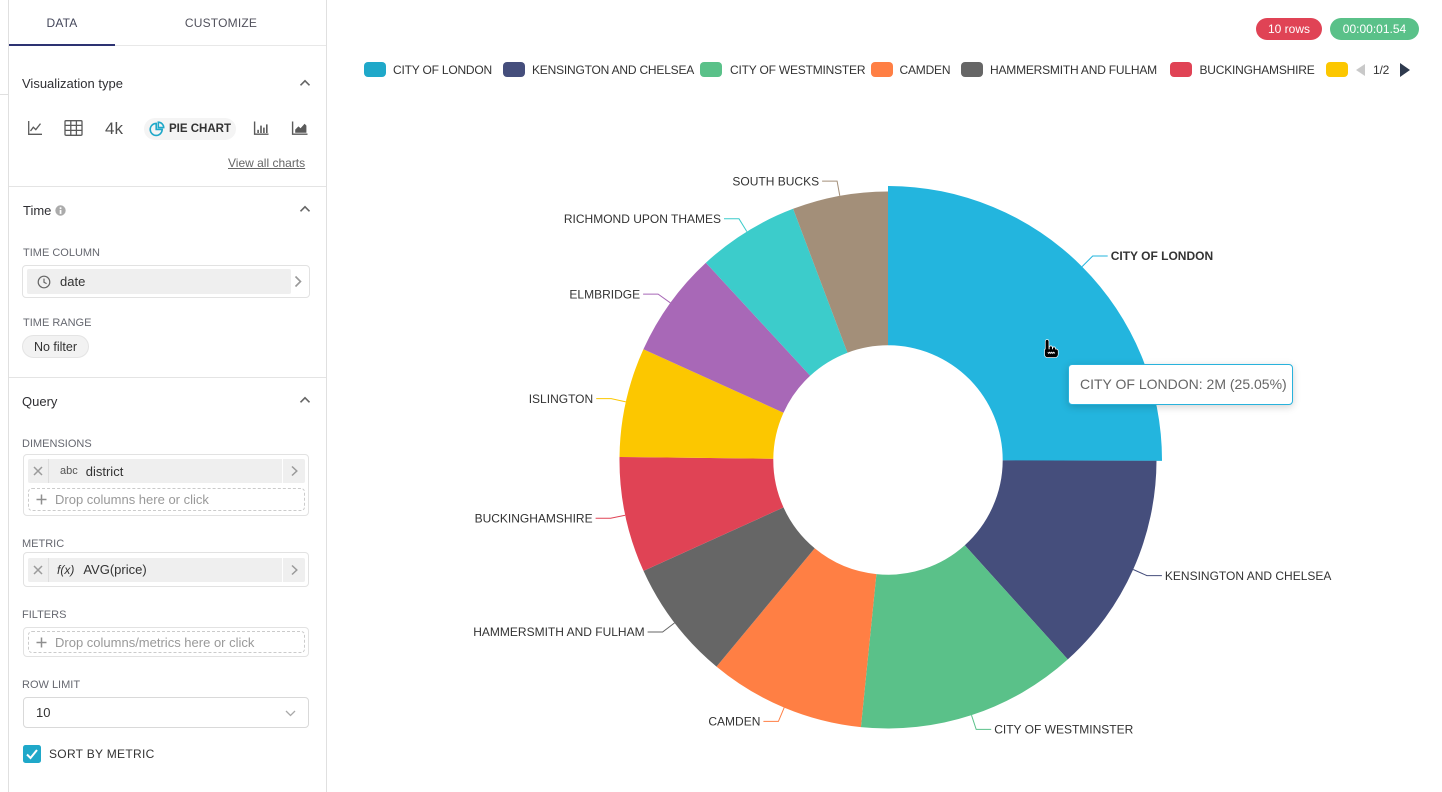 Image resolution: width=1442 pixels, height=792 pixels. Describe the element at coordinates (1063, 730) in the screenshot. I see `svg-text: CITY OF WESTMINSTER` at that location.